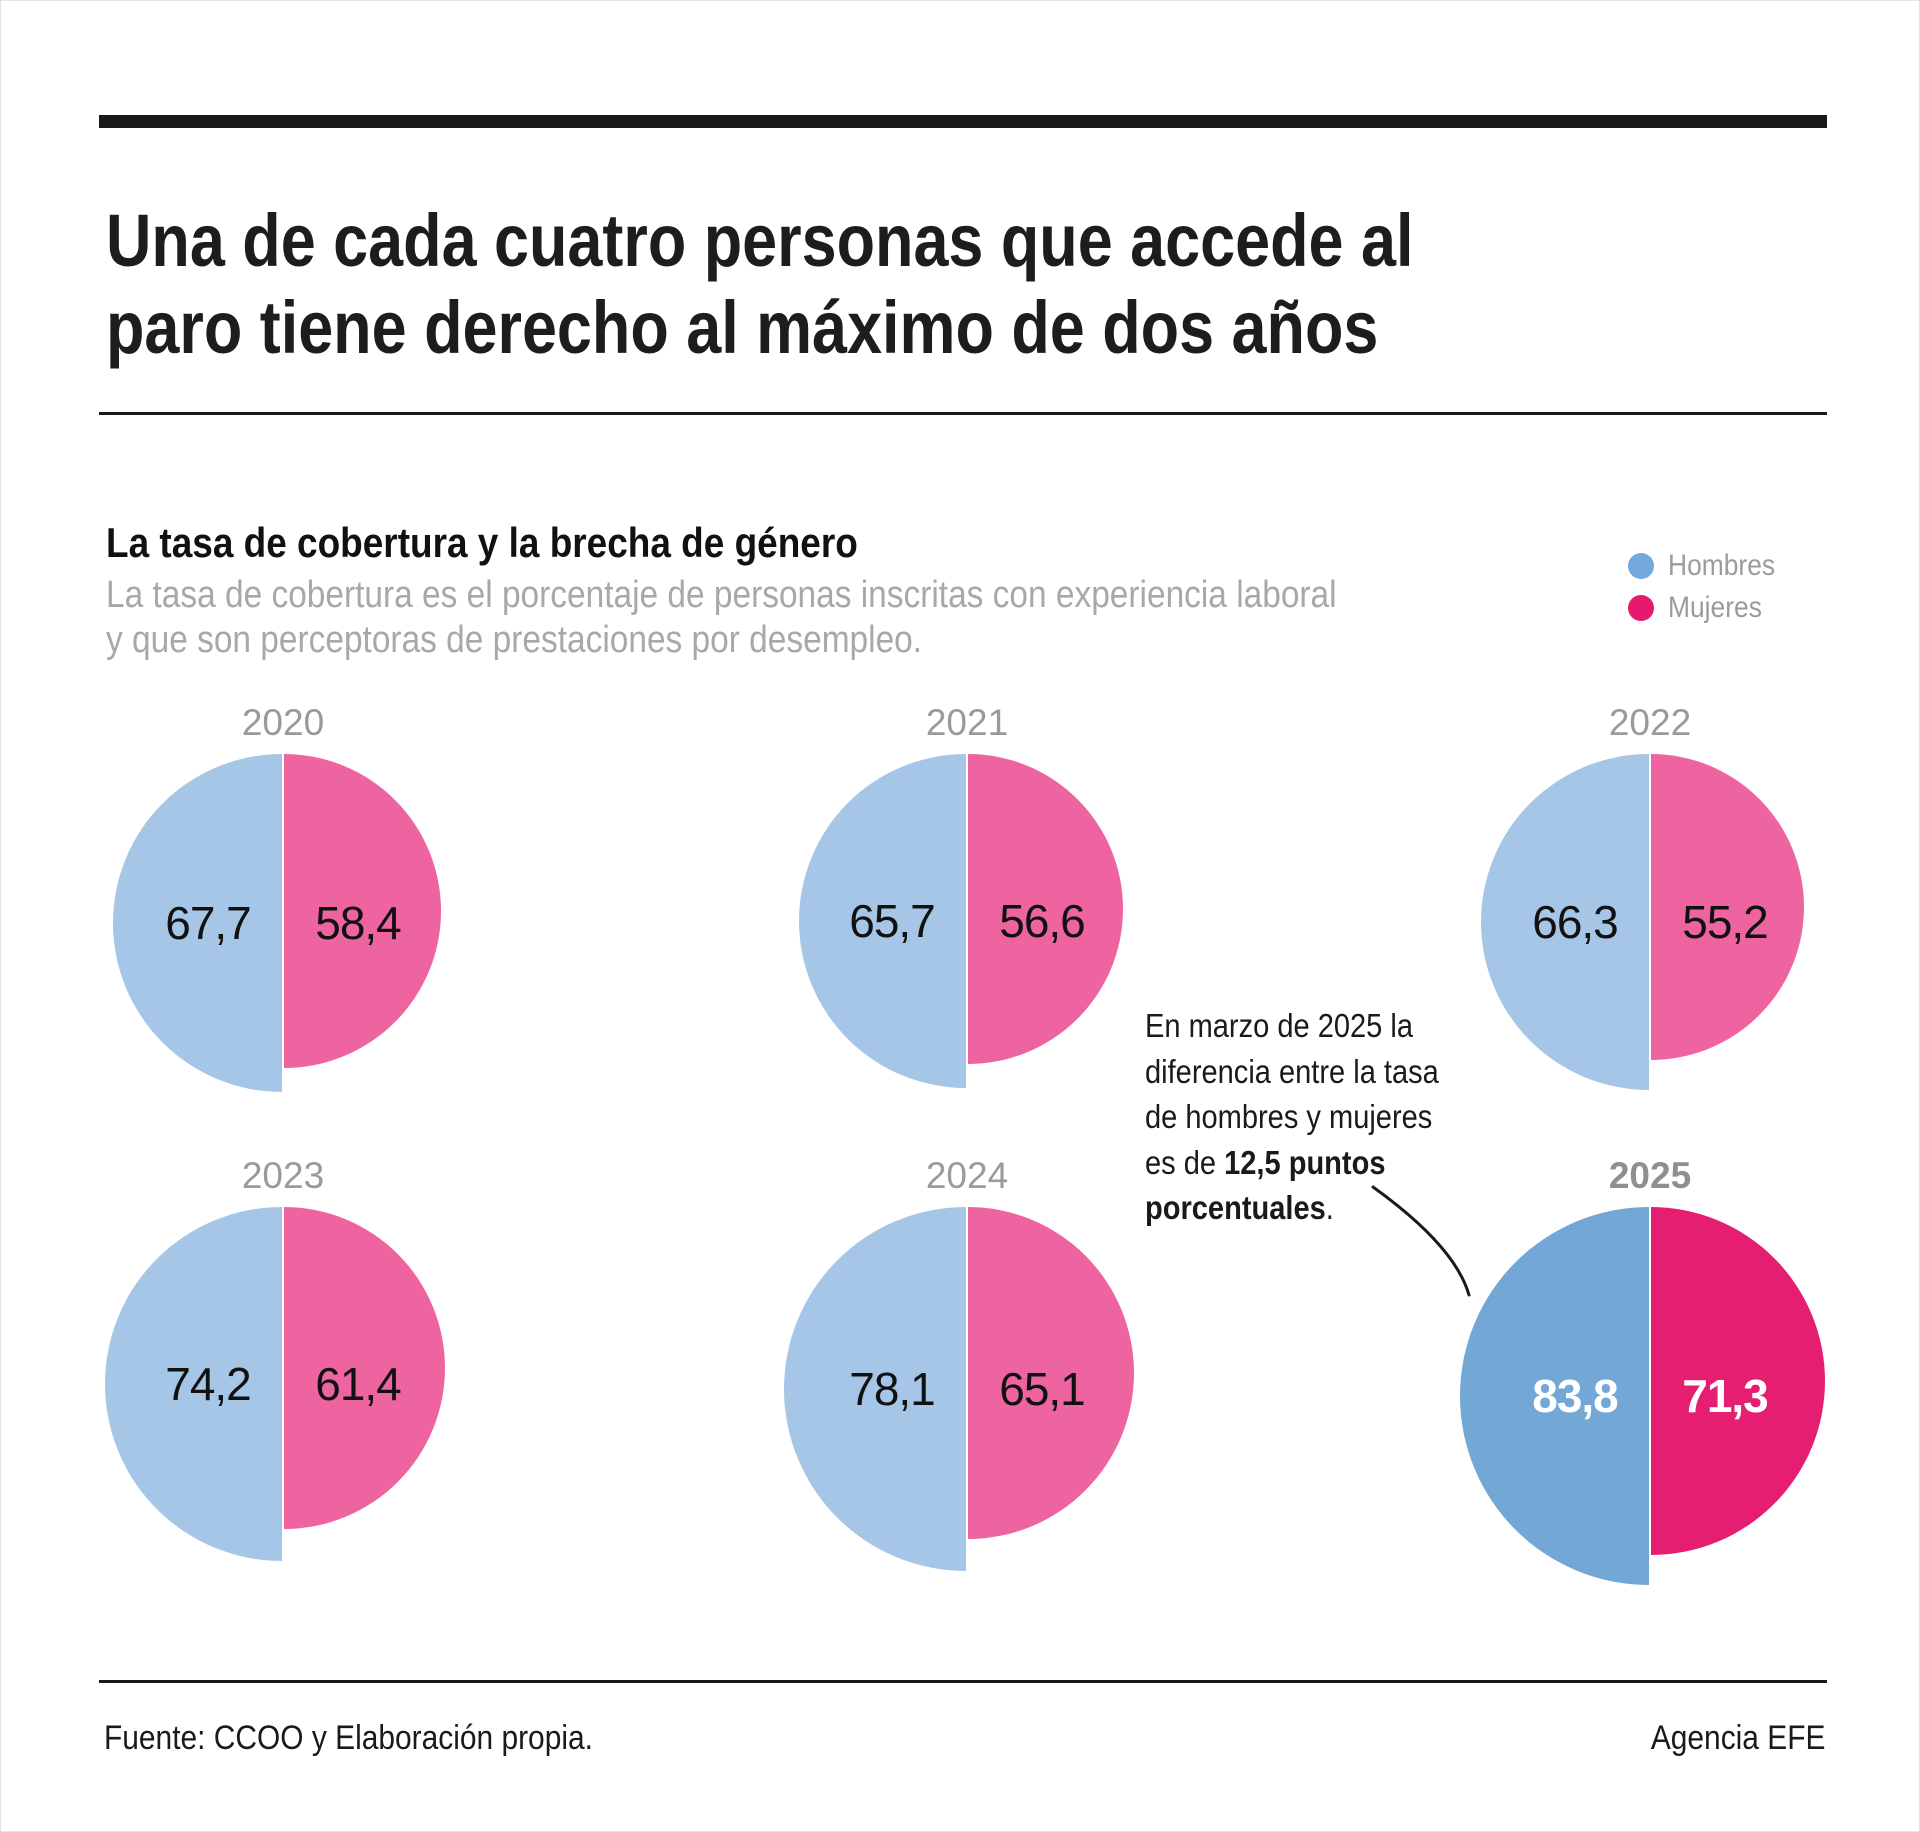  What do you see at coordinates (1722, 565) in the screenshot?
I see `legend-label-hombres: Hombres` at bounding box center [1722, 565].